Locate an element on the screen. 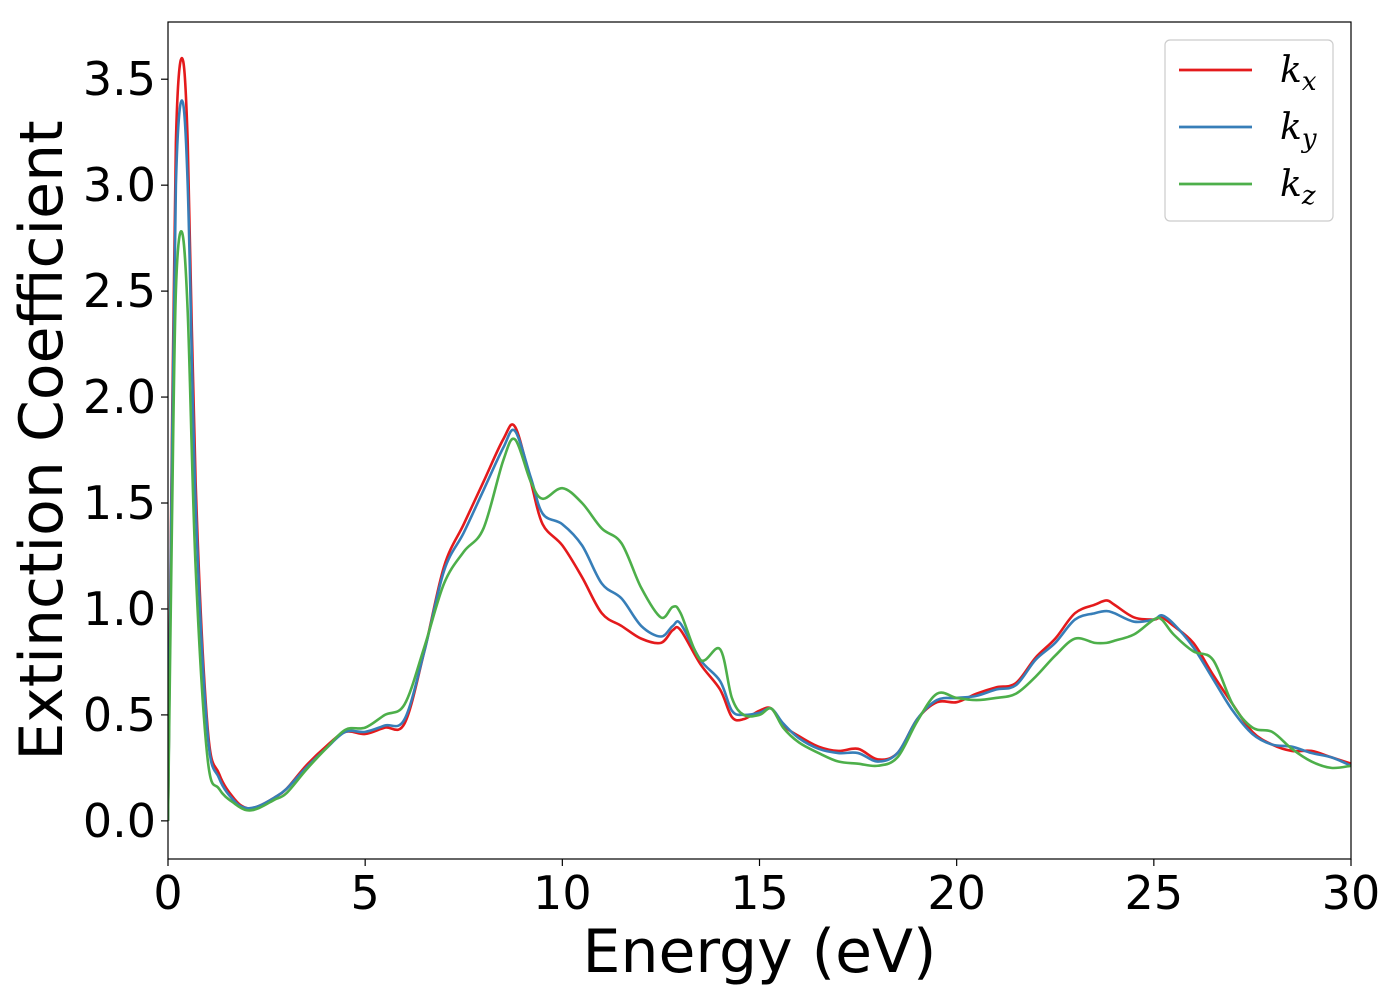 The image size is (1400, 1000). y-tick-label: 3.5 is located at coordinates (119, 79).